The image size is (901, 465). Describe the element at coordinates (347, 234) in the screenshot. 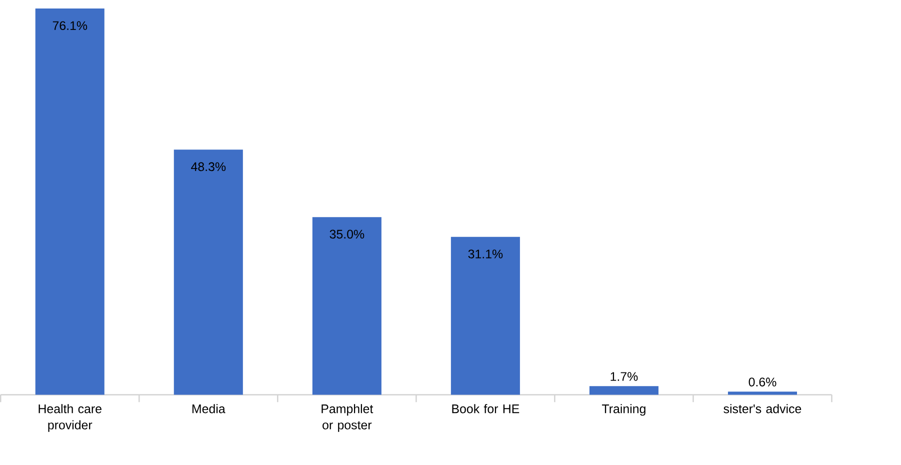

I see `data-label: 35.0%` at that location.